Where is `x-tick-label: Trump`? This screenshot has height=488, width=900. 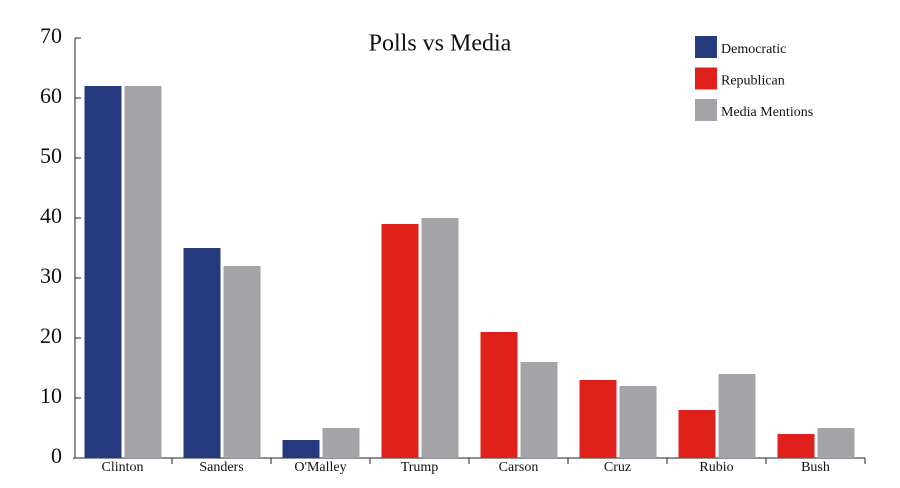
x-tick-label: Trump is located at coordinates (420, 467).